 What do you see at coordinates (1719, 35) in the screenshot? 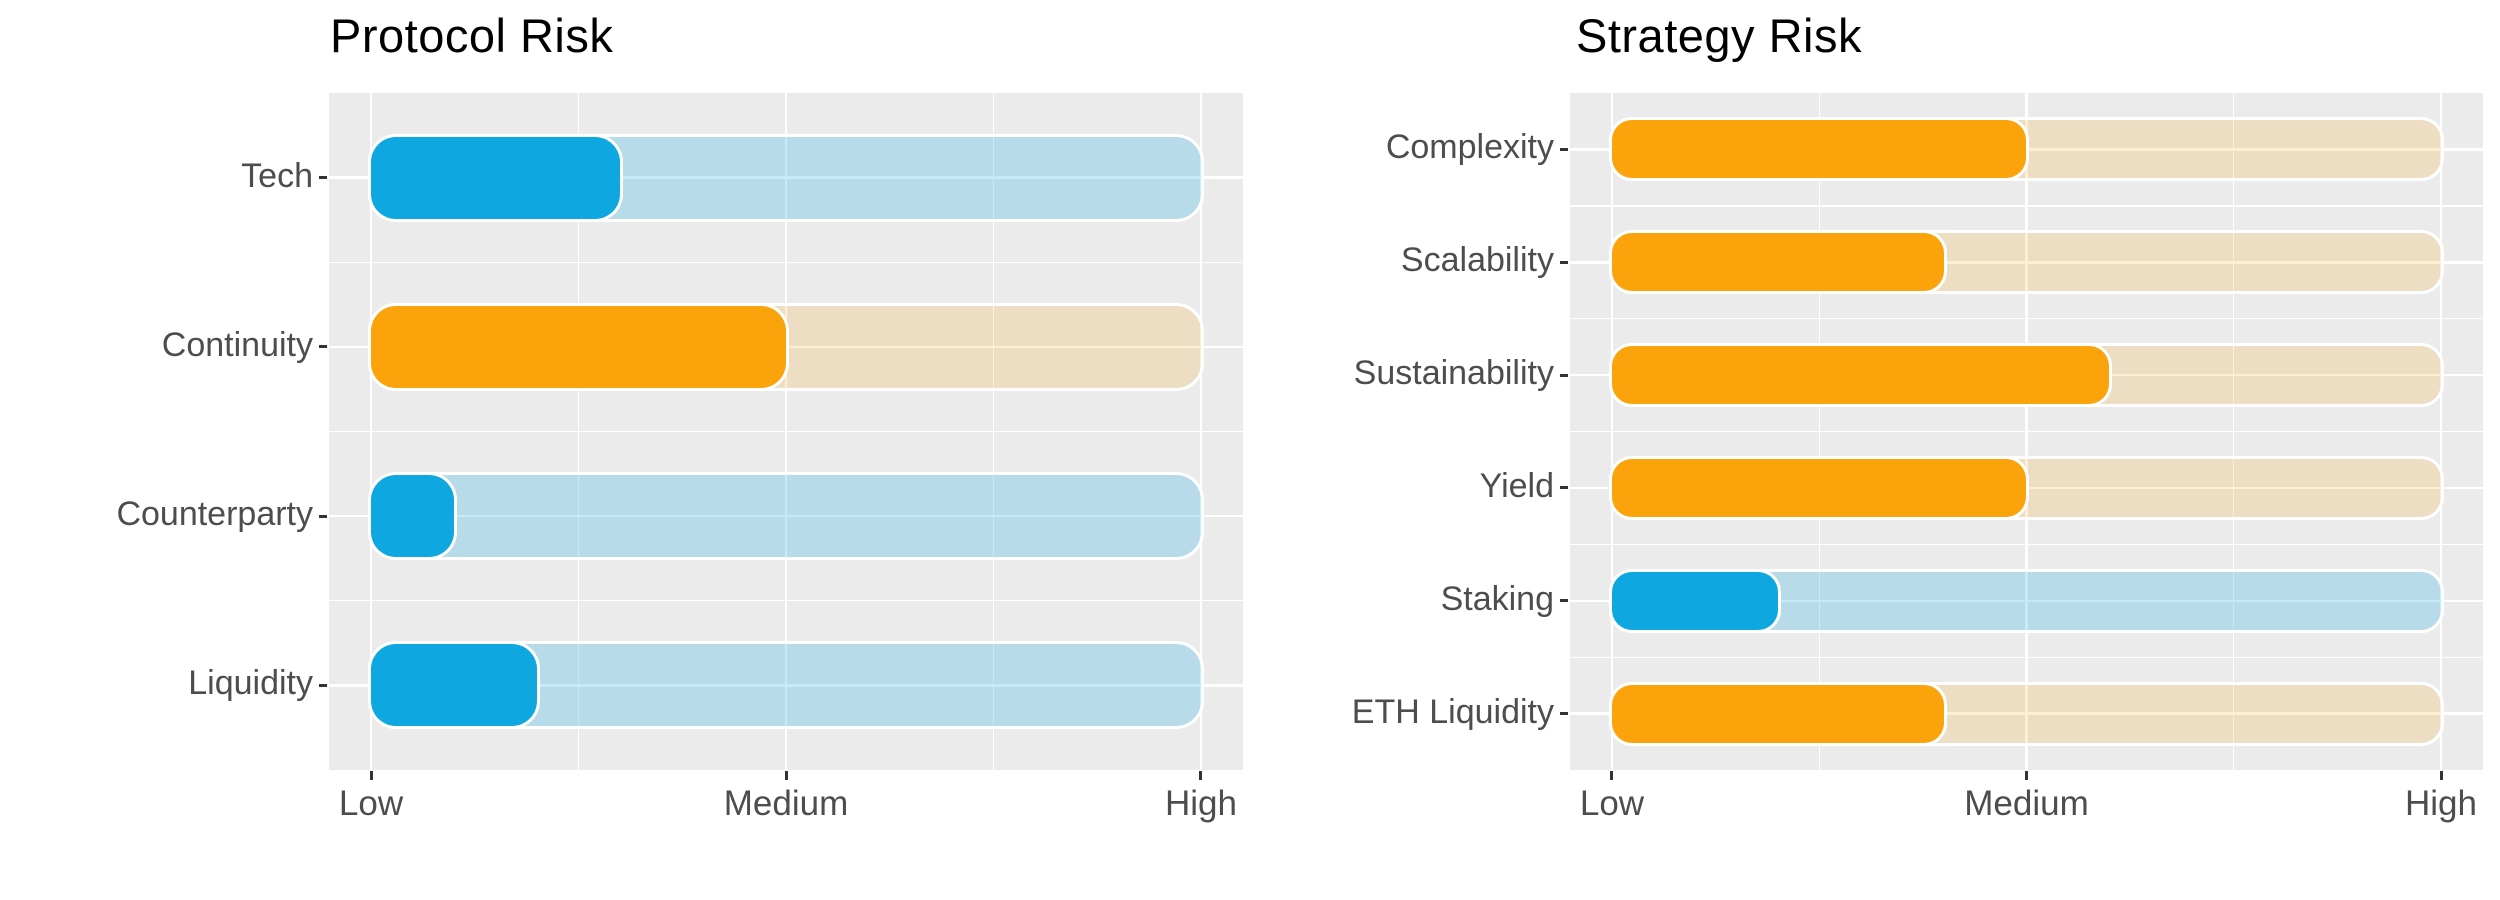
I see `strategy-risk-title: Strategy Risk` at bounding box center [1719, 35].